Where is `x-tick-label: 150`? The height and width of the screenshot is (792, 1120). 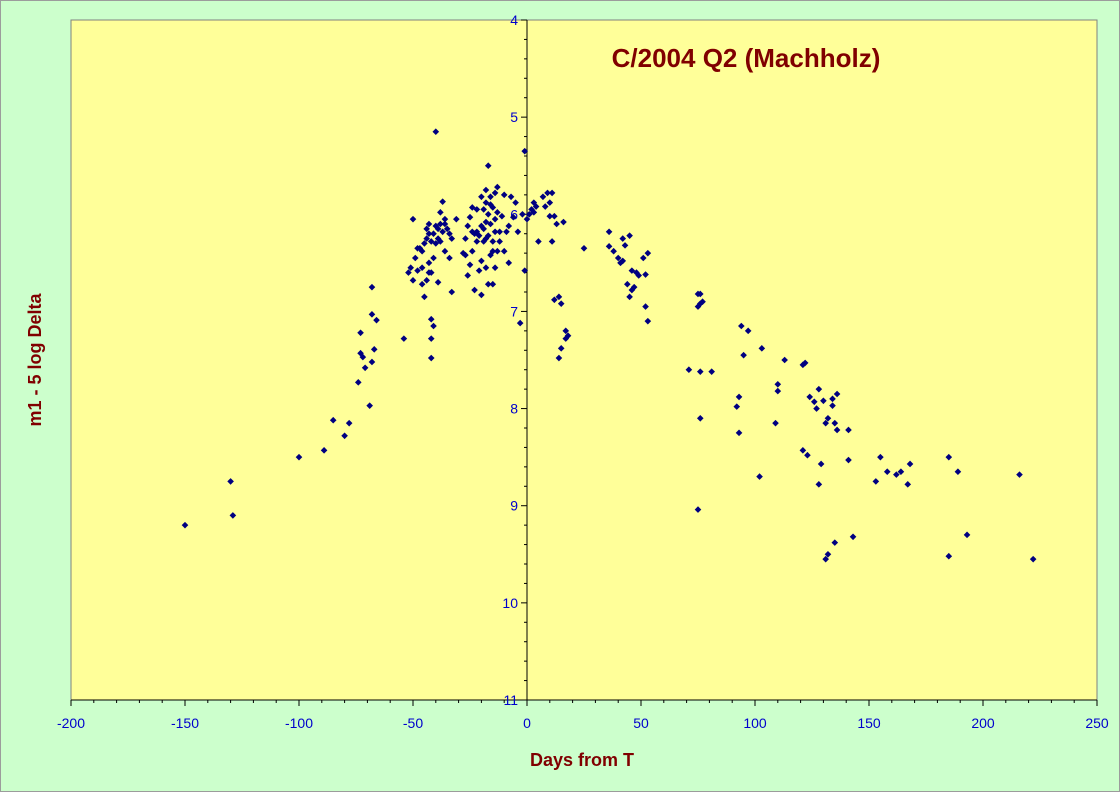
x-tick-label: 150 is located at coordinates (869, 723).